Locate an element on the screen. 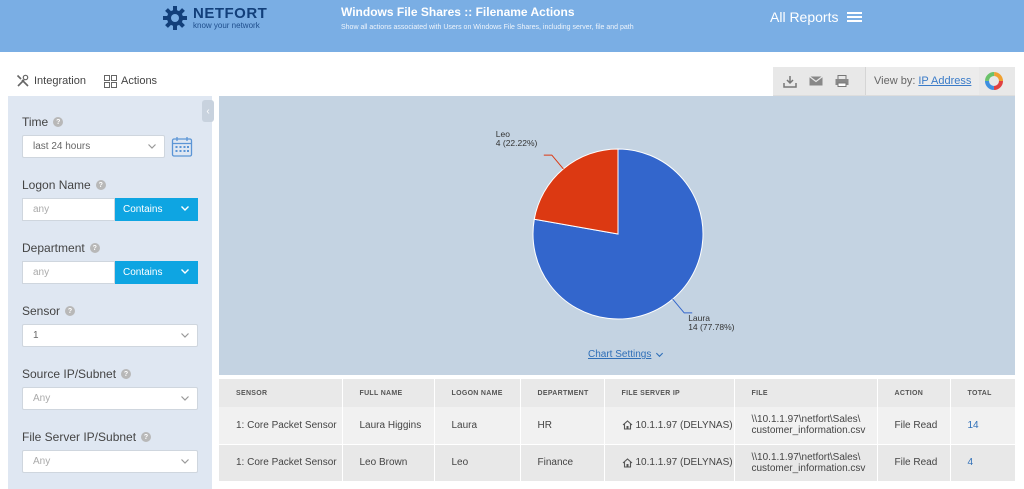  print-icon is located at coordinates (842, 81).